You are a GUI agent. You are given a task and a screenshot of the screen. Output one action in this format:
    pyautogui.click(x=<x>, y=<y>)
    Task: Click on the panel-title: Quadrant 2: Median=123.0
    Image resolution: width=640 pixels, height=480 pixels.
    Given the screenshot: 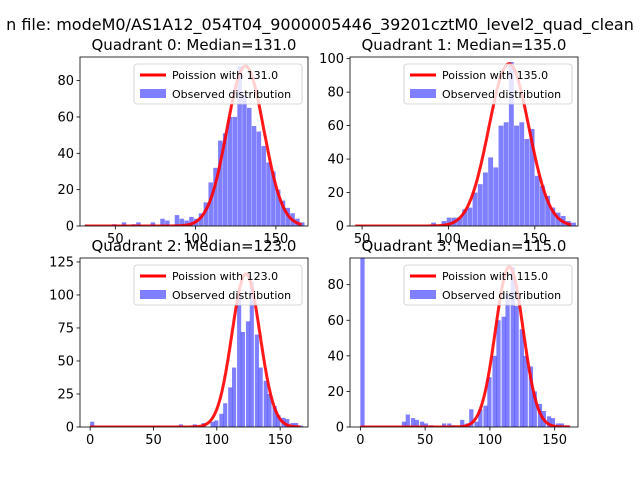 What is the action you would take?
    pyautogui.click(x=194, y=246)
    